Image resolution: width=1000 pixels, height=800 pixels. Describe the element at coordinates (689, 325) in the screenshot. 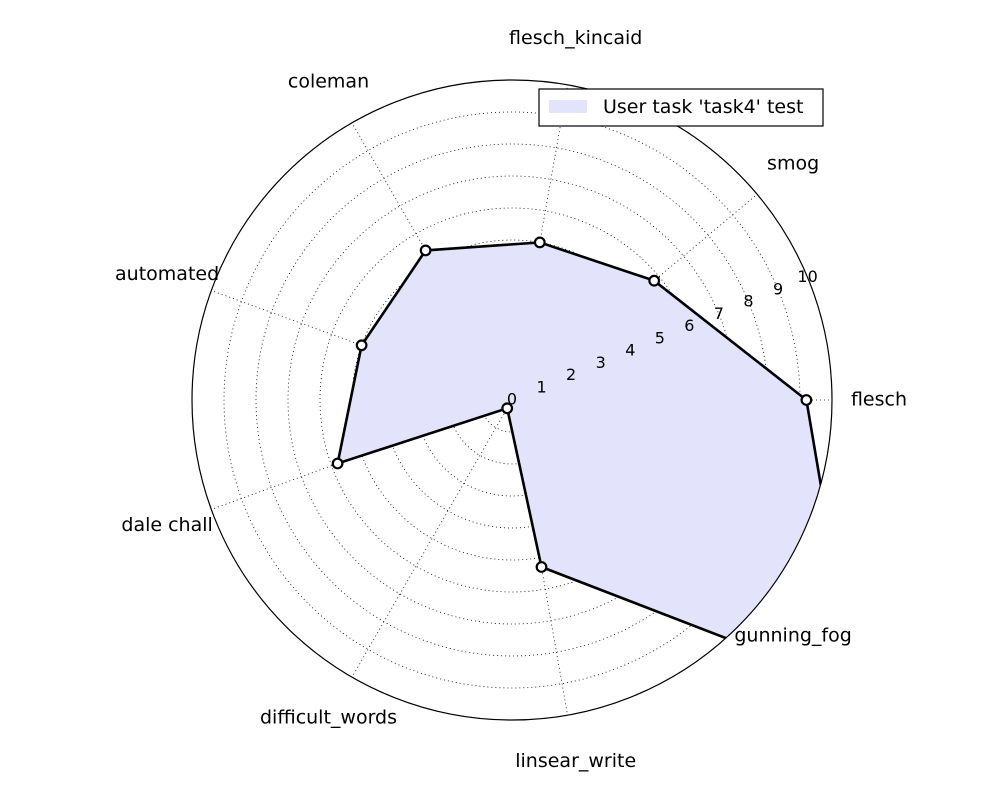

I see `radial-tick-label: 6` at that location.